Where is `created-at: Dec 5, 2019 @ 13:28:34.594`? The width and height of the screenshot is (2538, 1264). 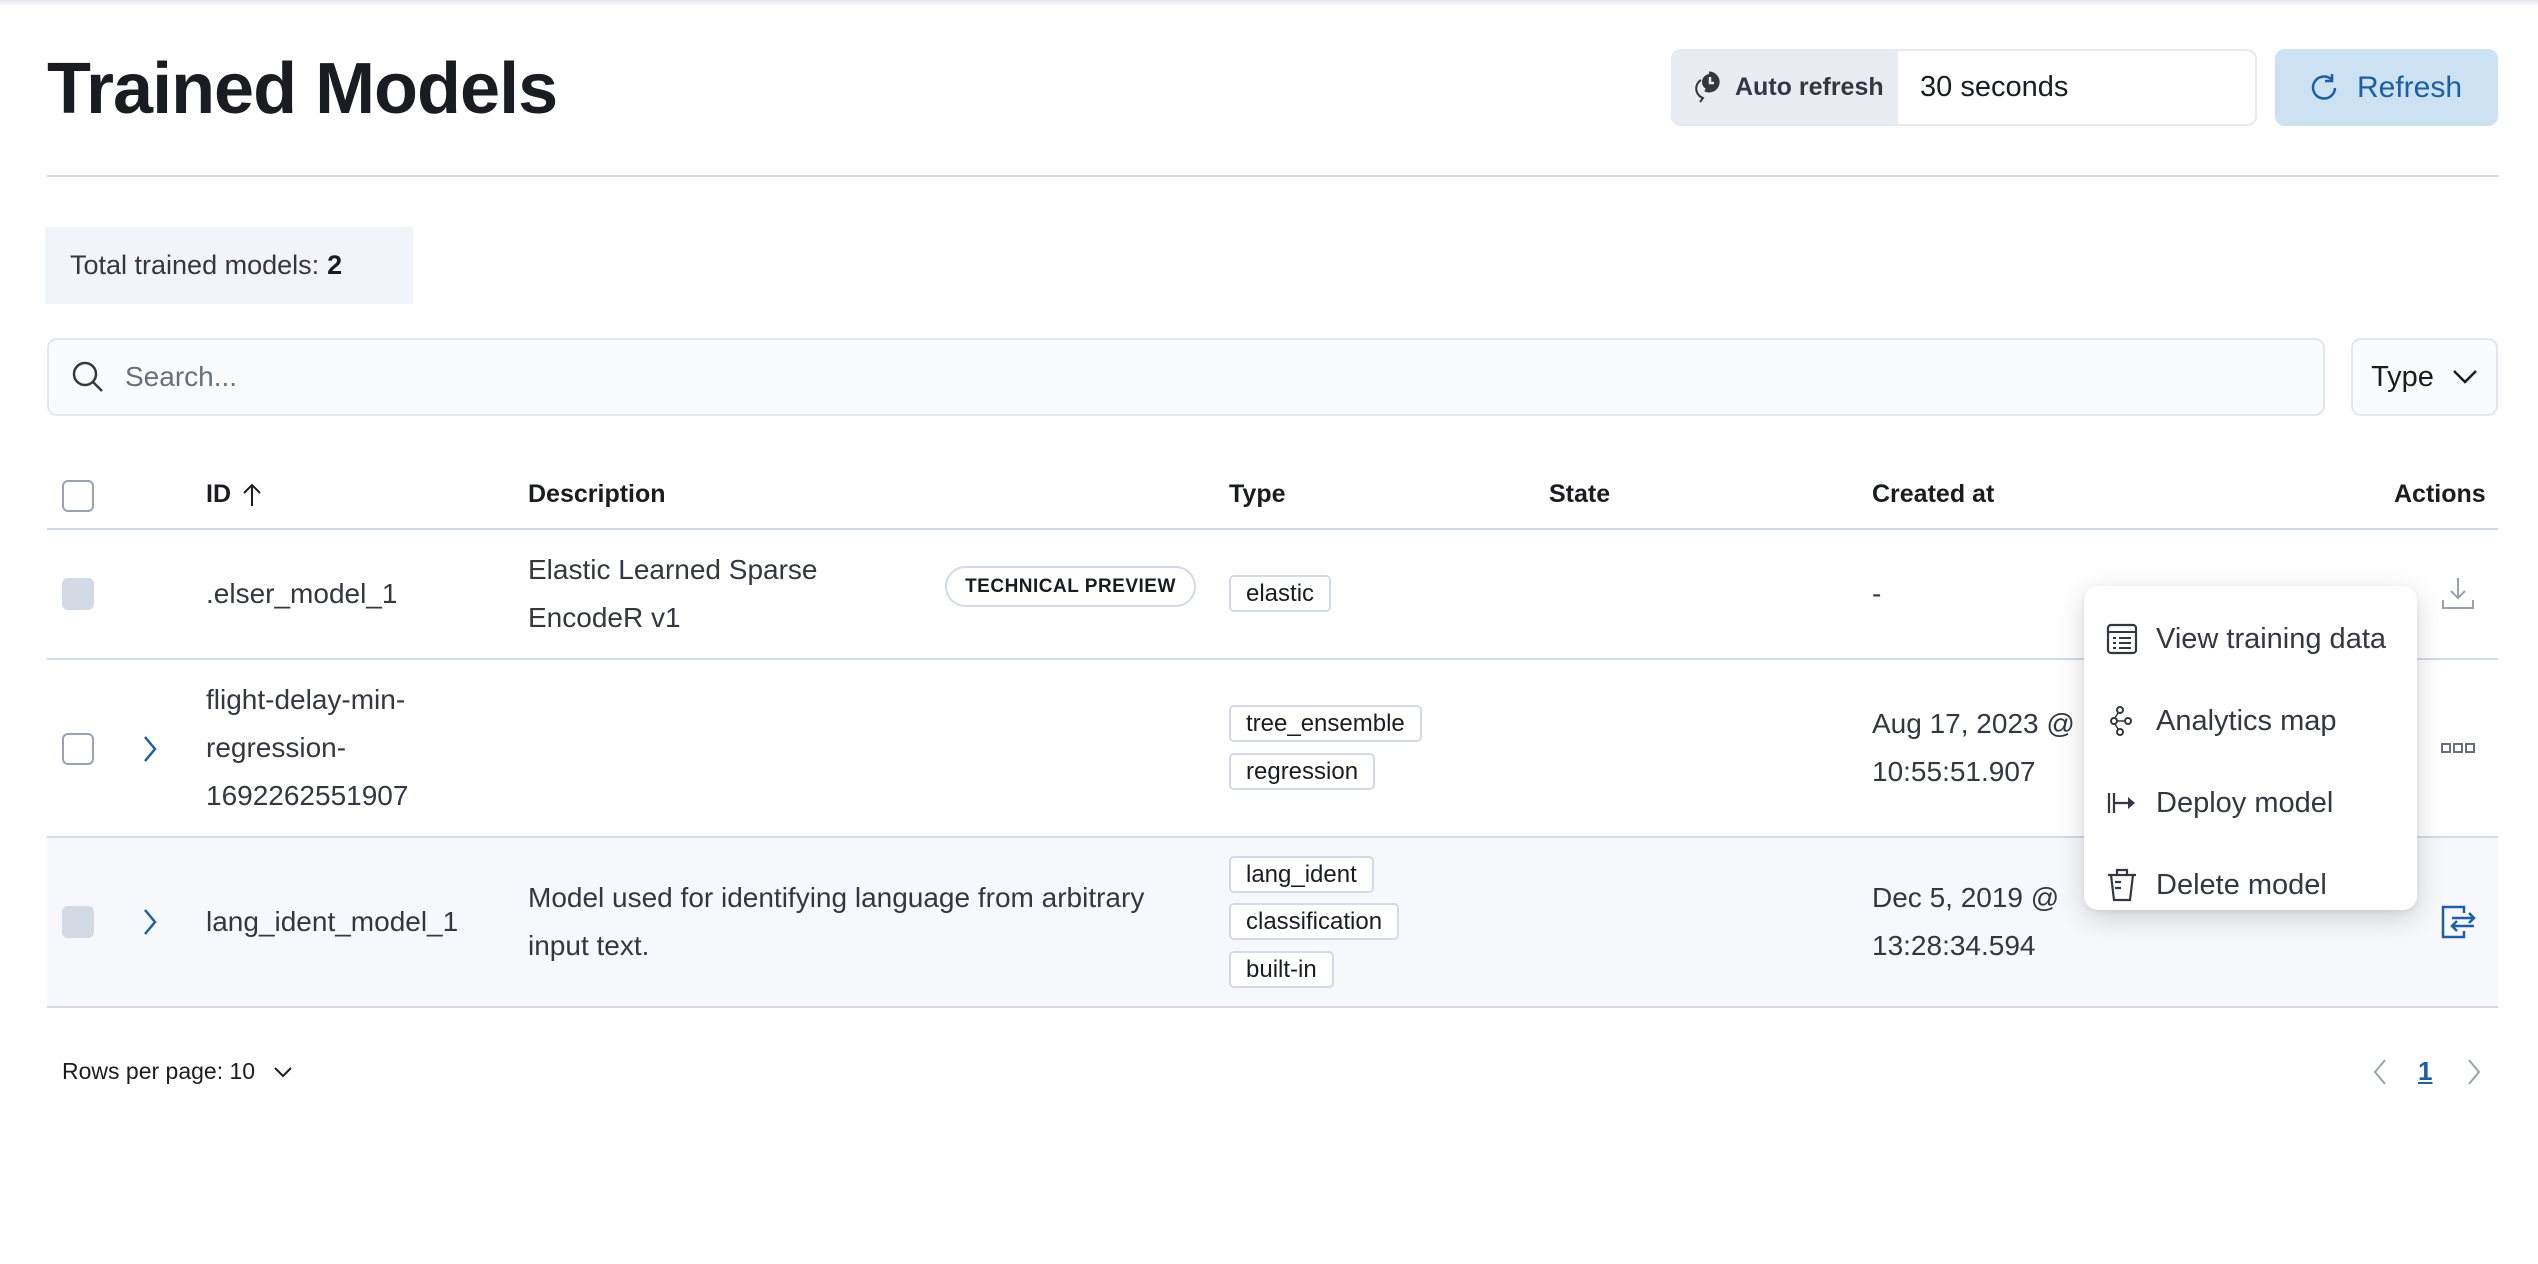
created-at: Dec 5, 2019 @ 13:28:34.594 is located at coordinates (1965, 922).